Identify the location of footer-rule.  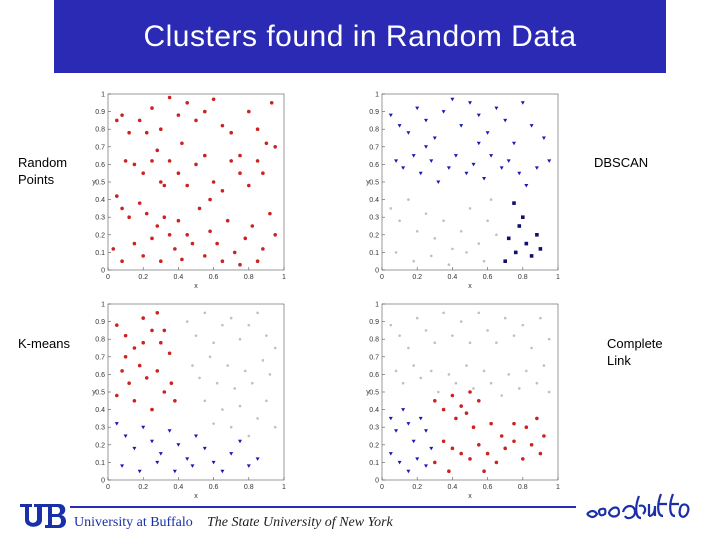
(323, 507).